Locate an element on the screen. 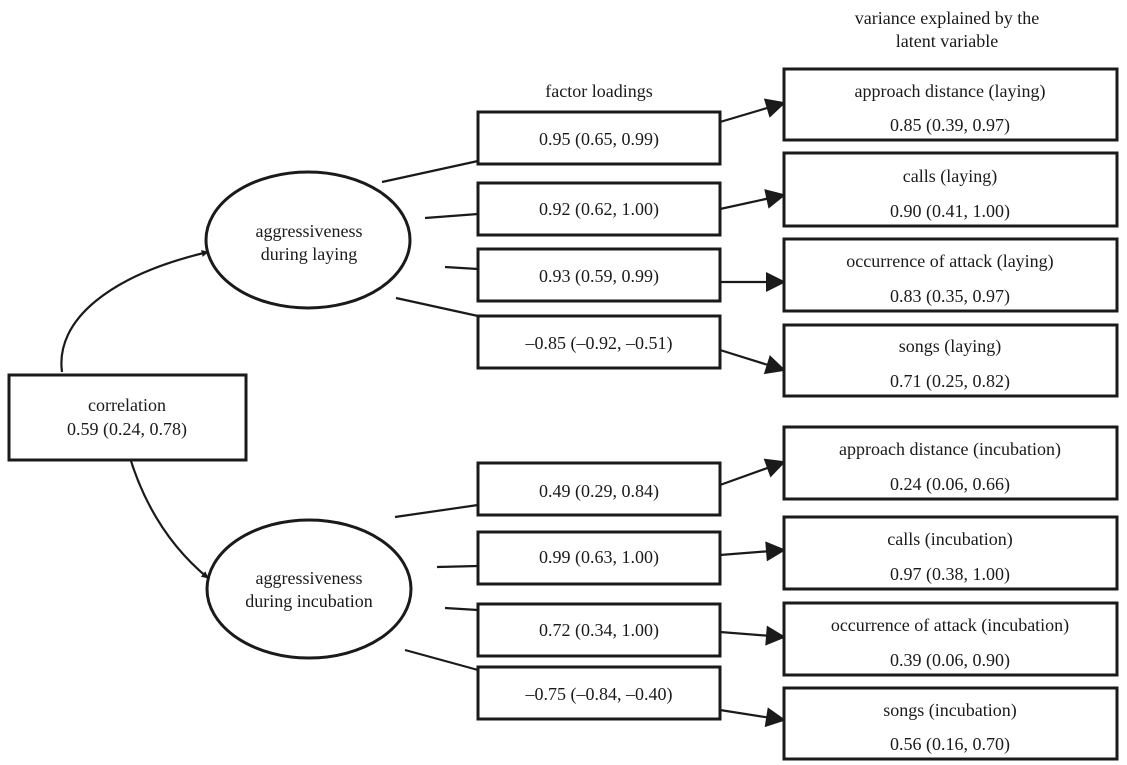 The width and height of the screenshot is (1127, 765). indicator-box: songs (incubation) 0.56 (0.16, 0.70) is located at coordinates (950, 723).